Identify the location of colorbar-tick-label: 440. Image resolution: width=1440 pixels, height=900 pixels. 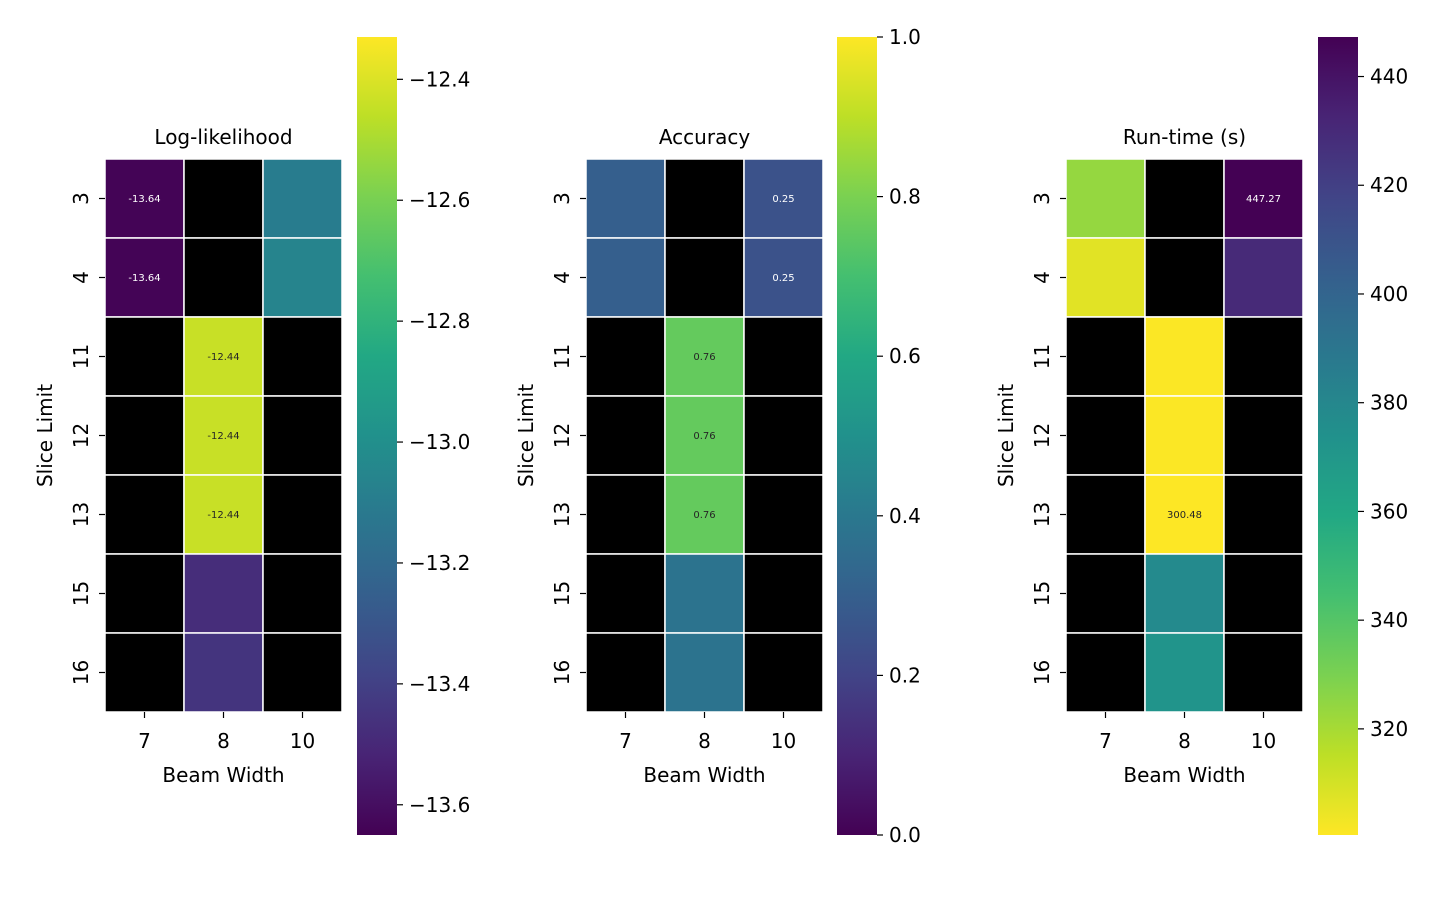
(1389, 77).